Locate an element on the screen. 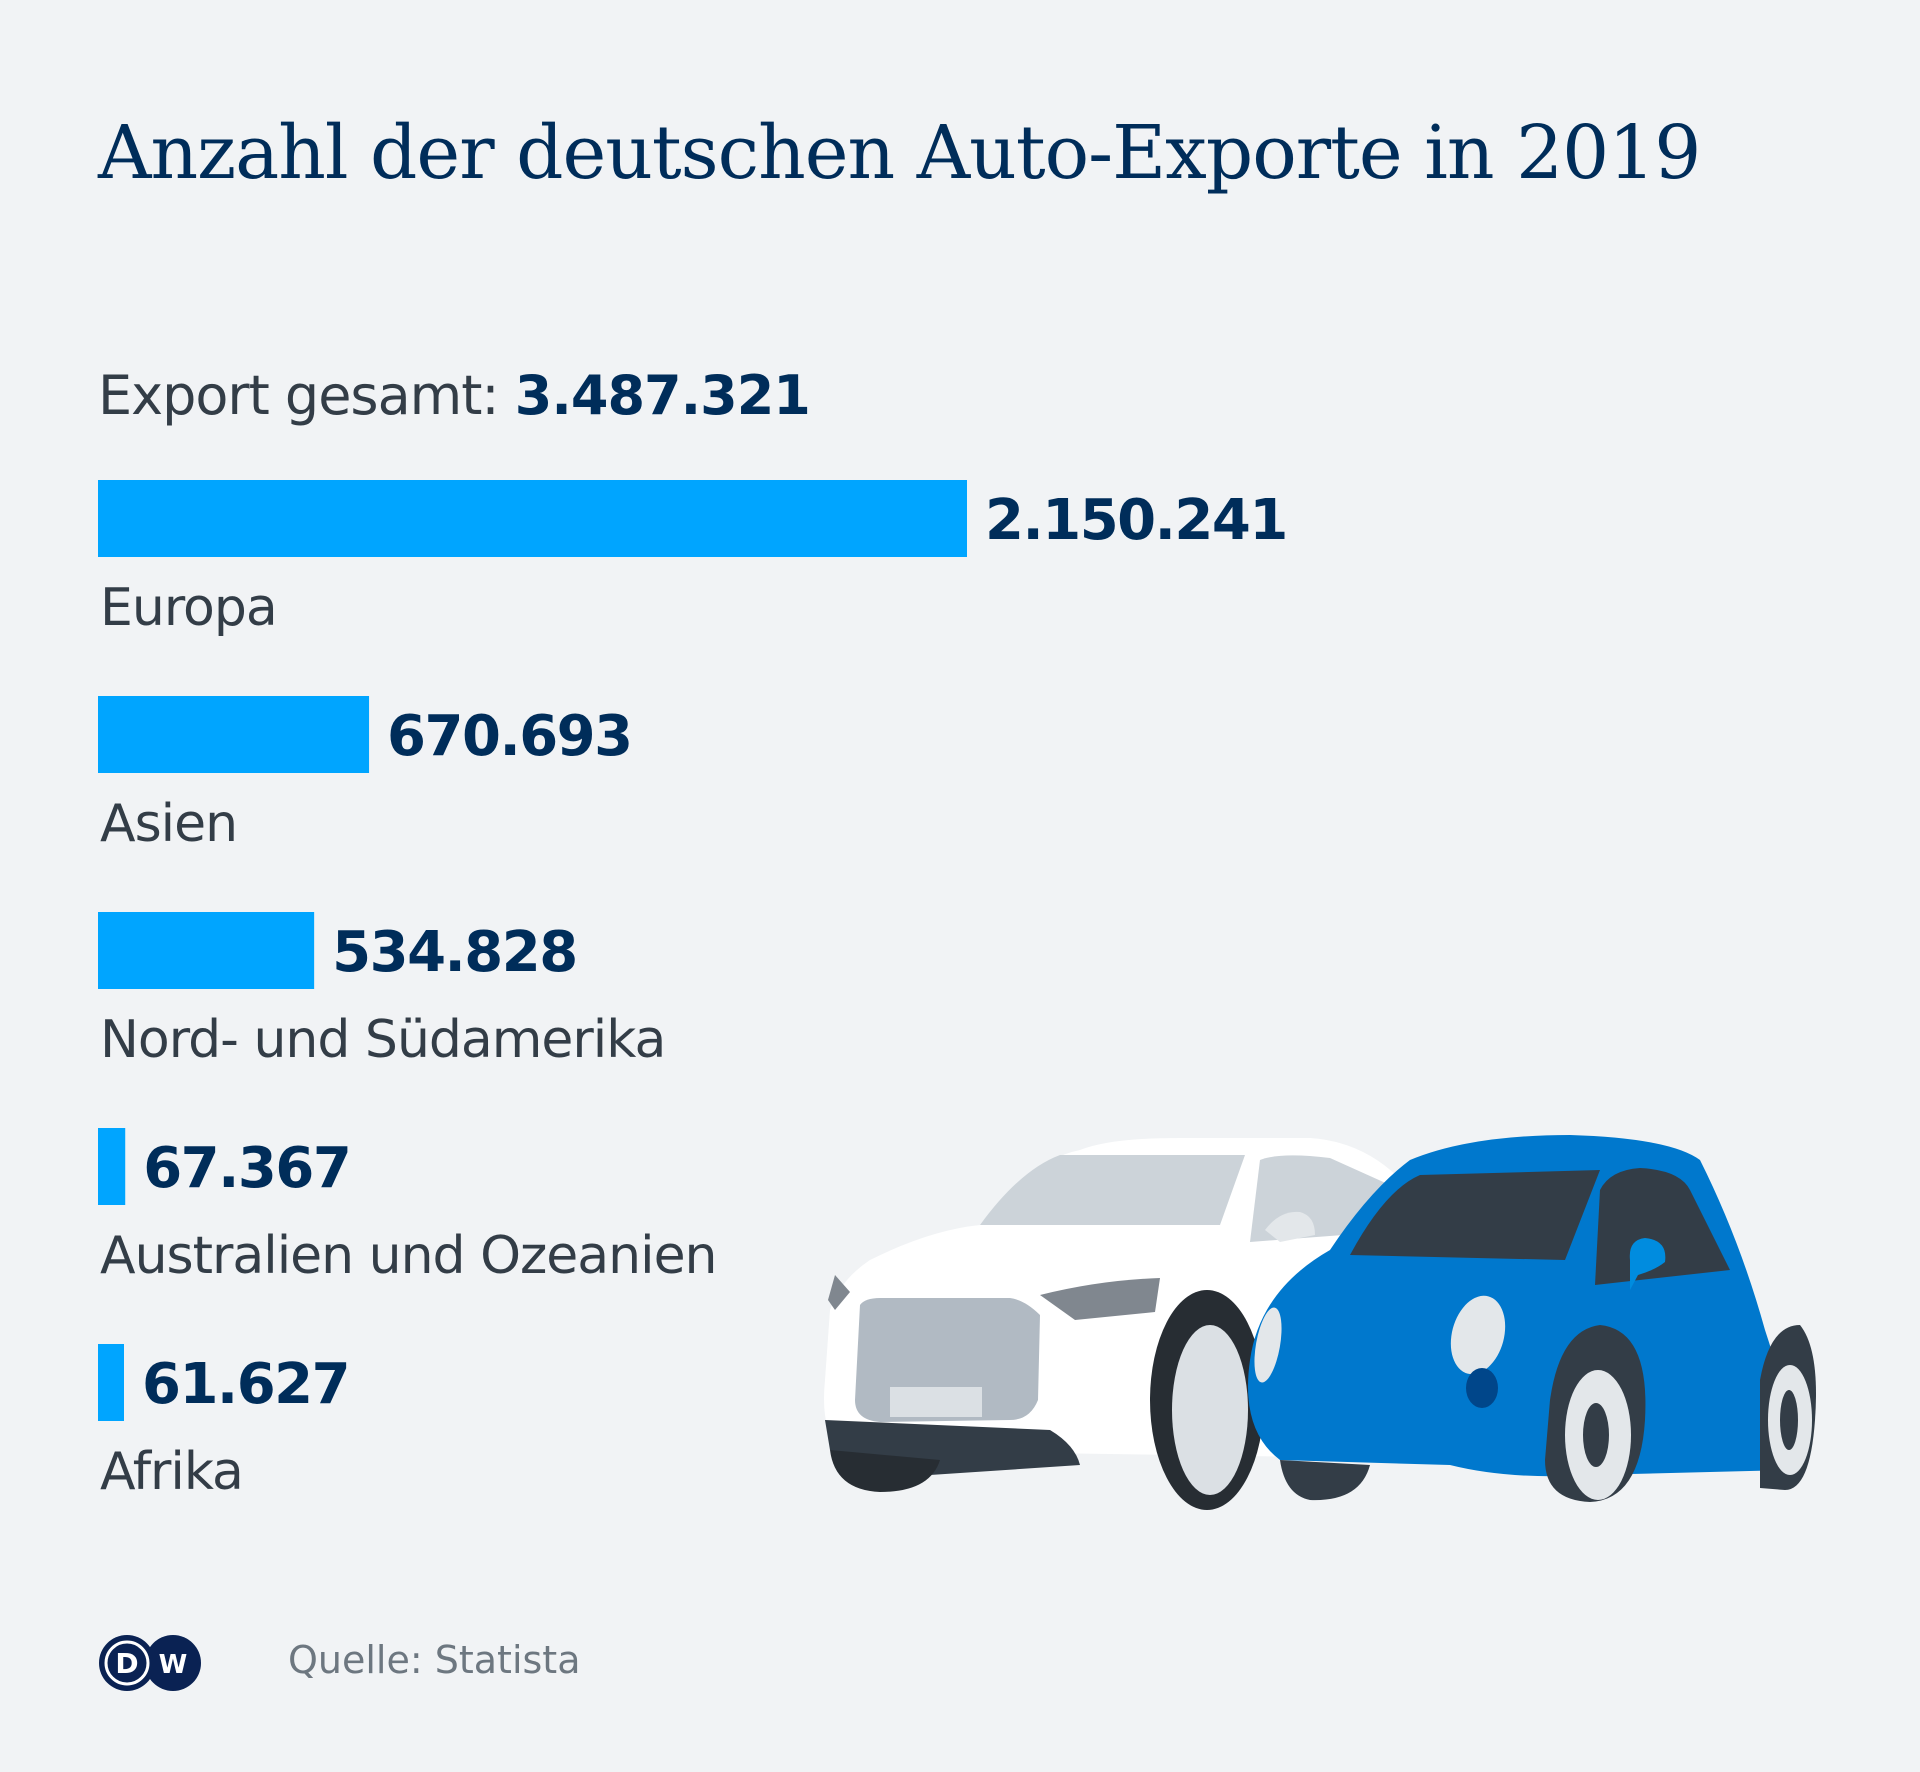 Image resolution: width=1920 pixels, height=1772 pixels. blue-car-icon is located at coordinates (1532, 1318).